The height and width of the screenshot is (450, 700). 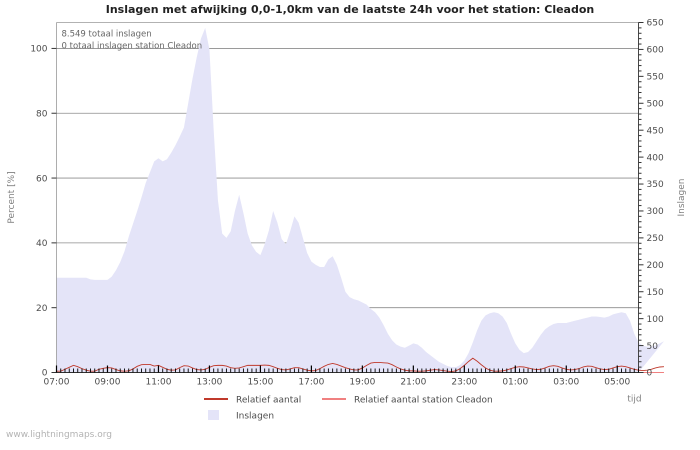 What do you see at coordinates (158, 383) in the screenshot?
I see `xtick-label: 11:00` at bounding box center [158, 383].